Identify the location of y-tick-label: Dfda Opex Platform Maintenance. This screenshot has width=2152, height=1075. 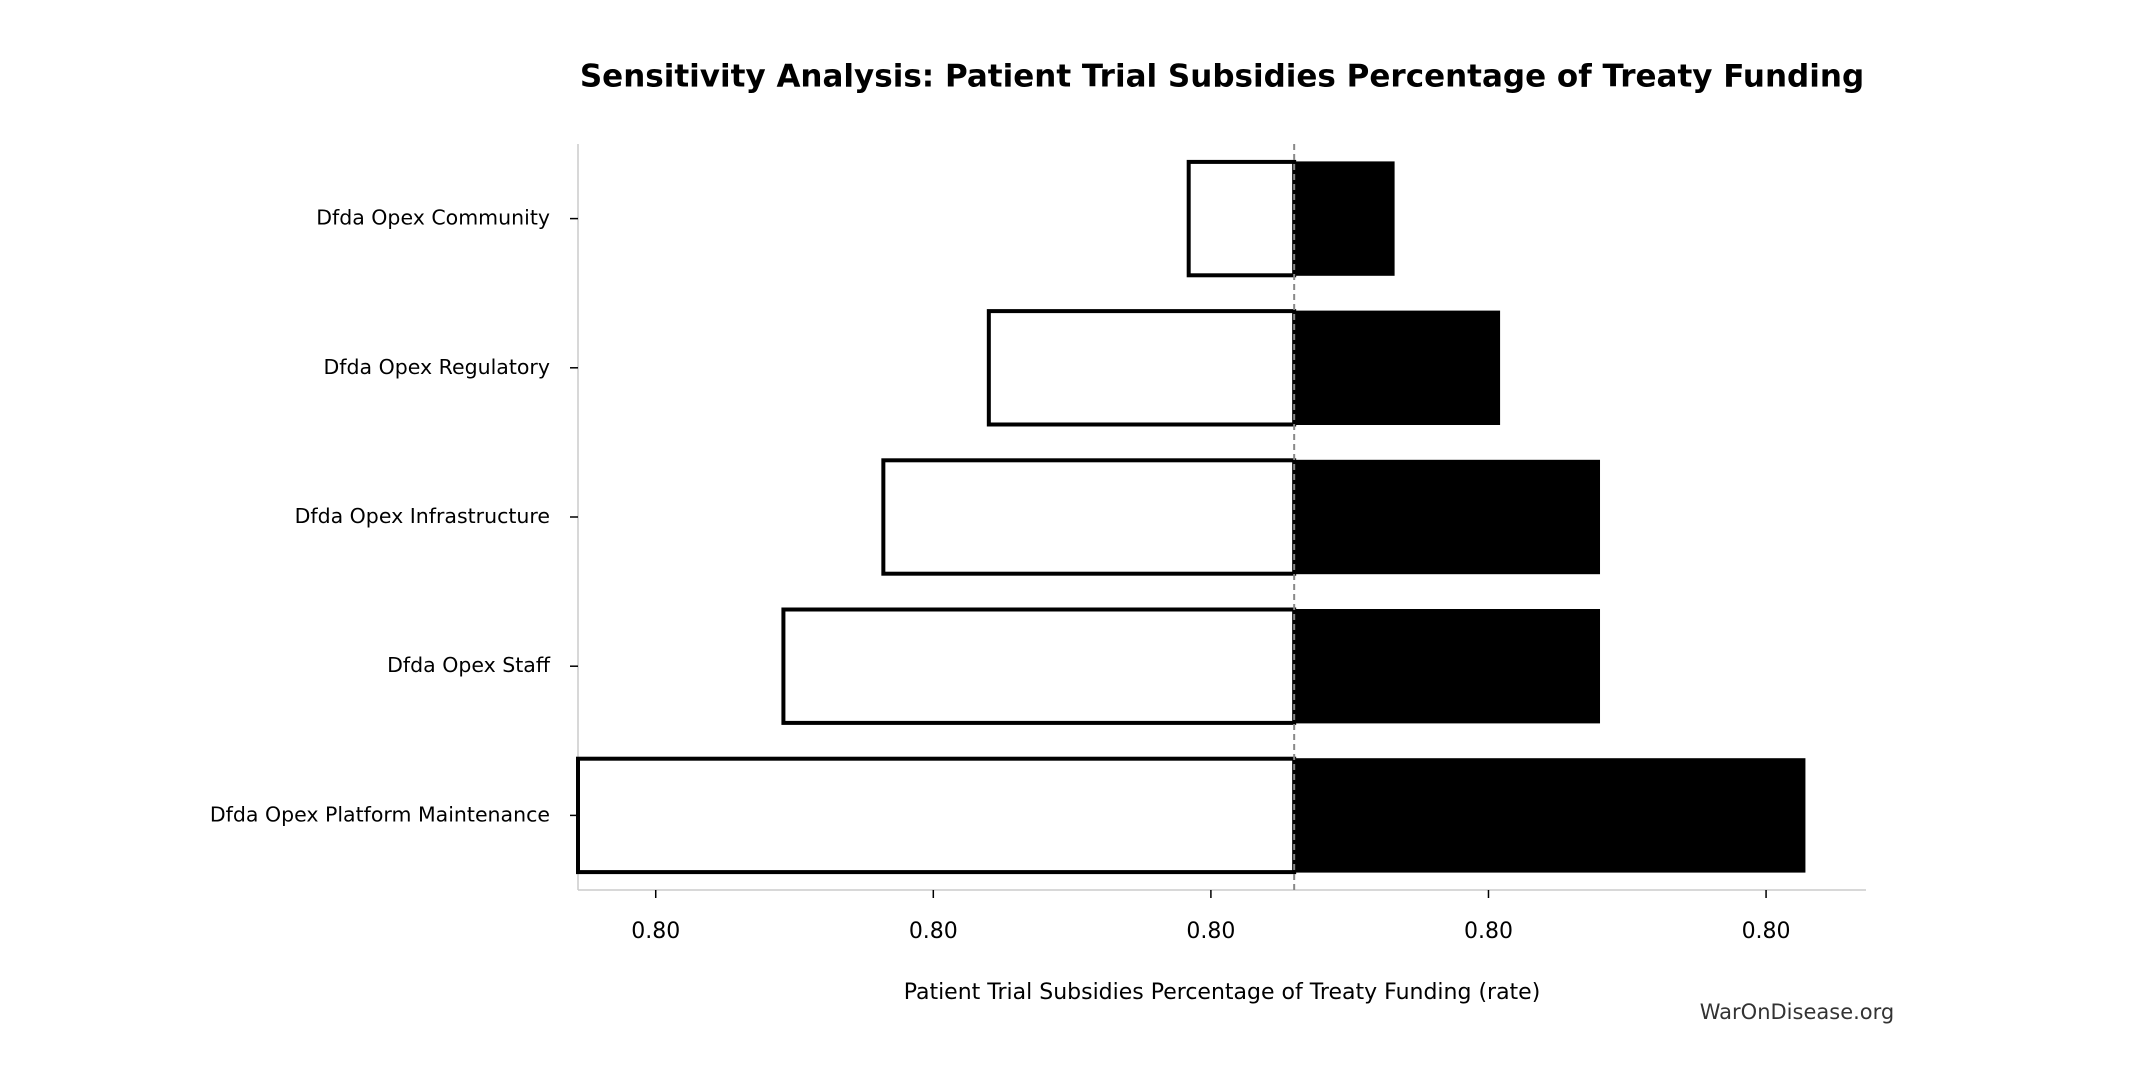
(380, 814).